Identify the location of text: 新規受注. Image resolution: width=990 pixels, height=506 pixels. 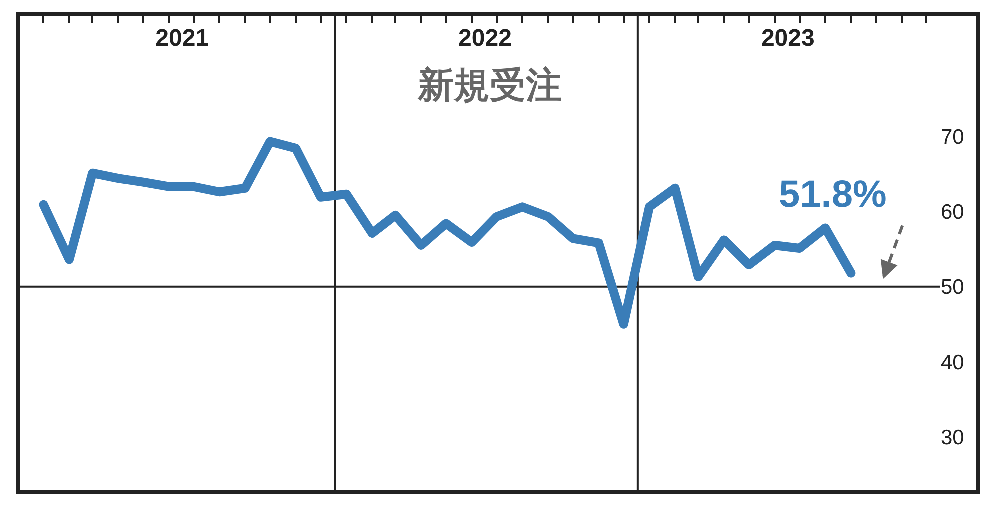
(489, 86).